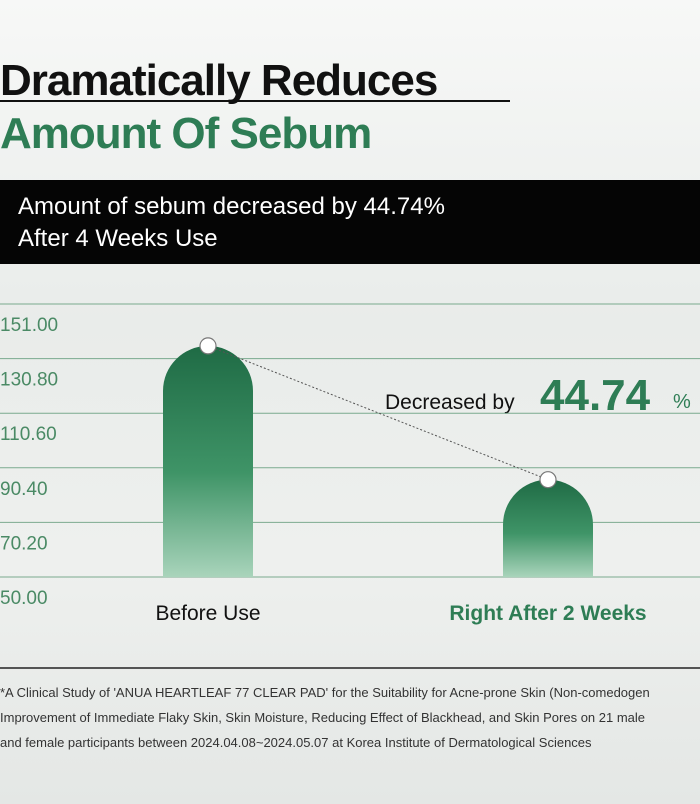 This screenshot has height=804, width=700. Describe the element at coordinates (24, 489) in the screenshot. I see `y-tick-label: 90.40` at that location.